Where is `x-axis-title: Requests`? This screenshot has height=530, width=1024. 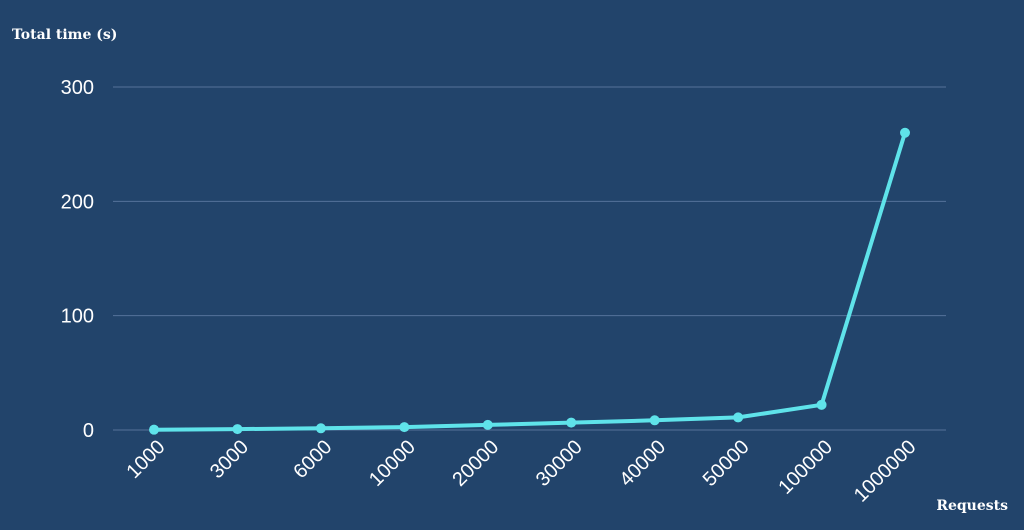
x-axis-title: Requests is located at coordinates (972, 506).